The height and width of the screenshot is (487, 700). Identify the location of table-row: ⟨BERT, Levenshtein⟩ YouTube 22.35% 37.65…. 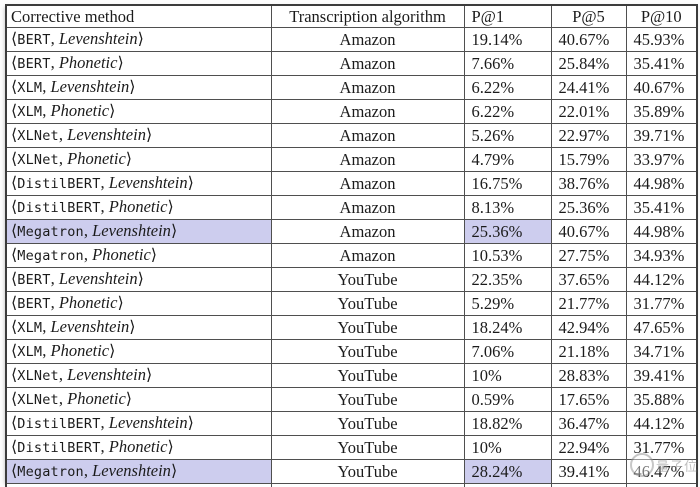
(351, 279).